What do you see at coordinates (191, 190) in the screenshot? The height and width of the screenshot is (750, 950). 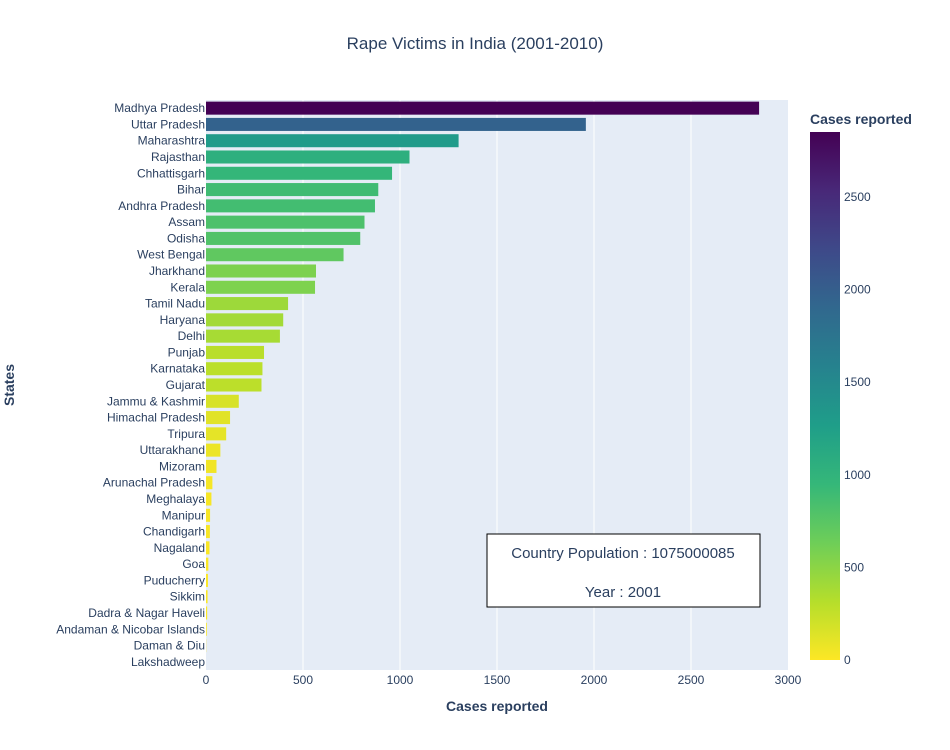 I see `y-tick-label: Bihar` at bounding box center [191, 190].